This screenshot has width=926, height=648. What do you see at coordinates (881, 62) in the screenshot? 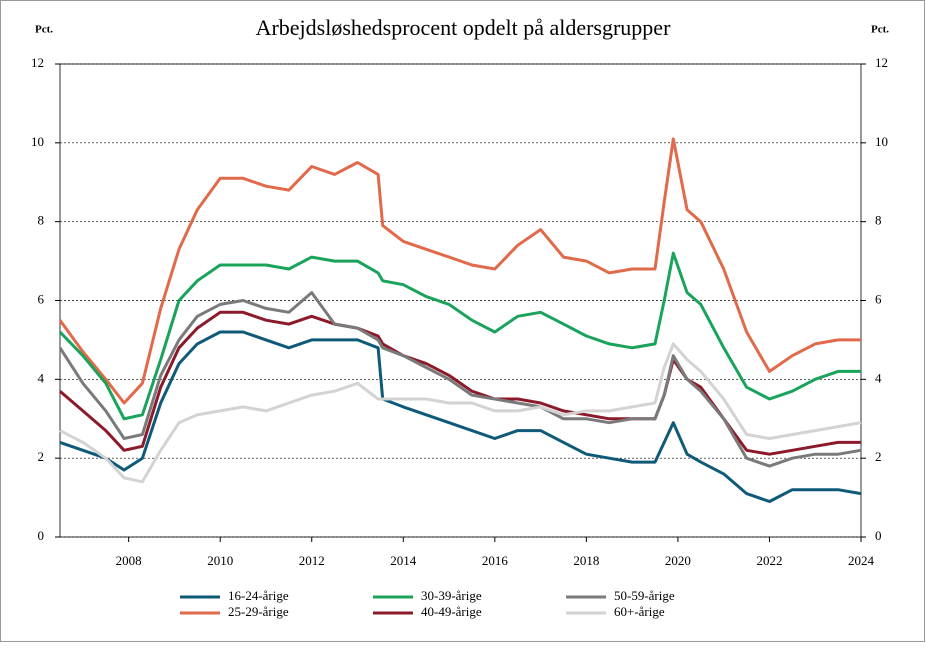
I see `y2-tick-label: 12` at bounding box center [881, 62].